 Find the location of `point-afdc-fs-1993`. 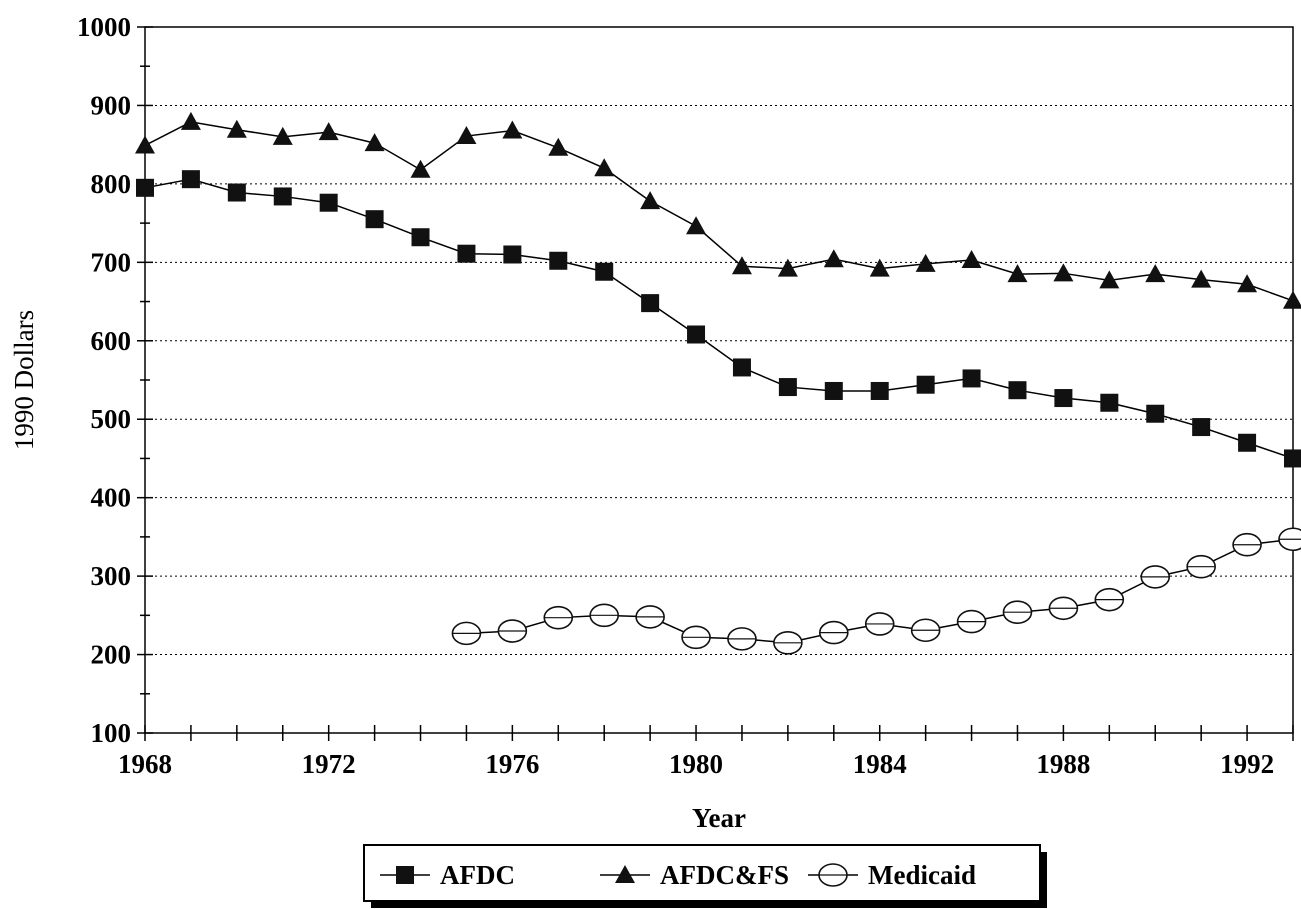

point-afdc-fs-1993 is located at coordinates (1292, 299).